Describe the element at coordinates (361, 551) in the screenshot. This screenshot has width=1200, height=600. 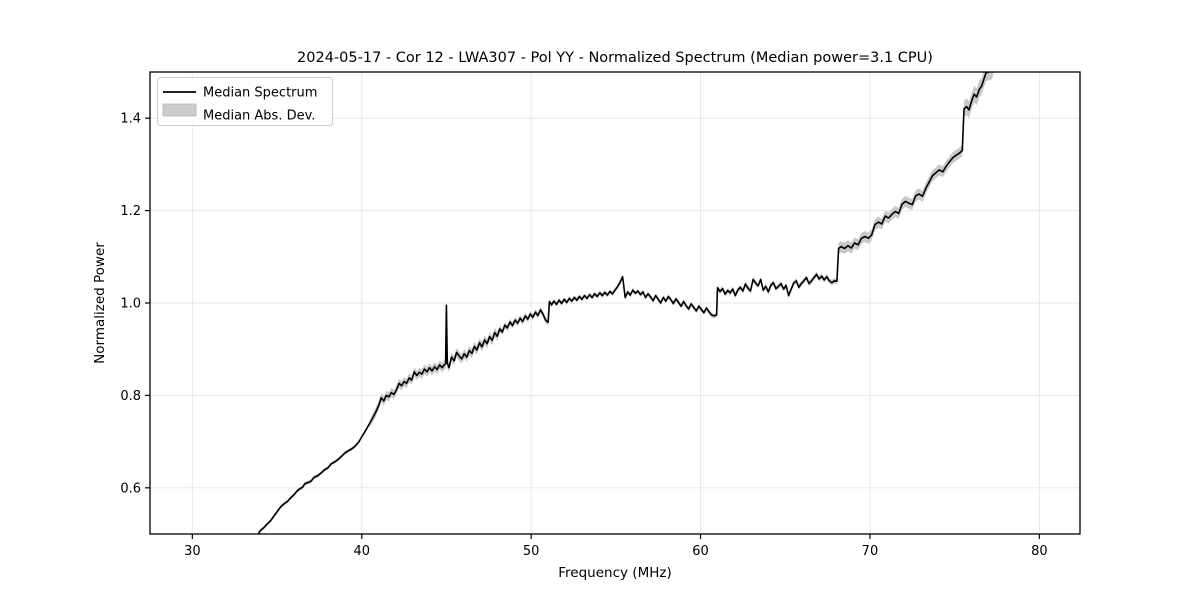
I see `x-tick-label: 40` at that location.